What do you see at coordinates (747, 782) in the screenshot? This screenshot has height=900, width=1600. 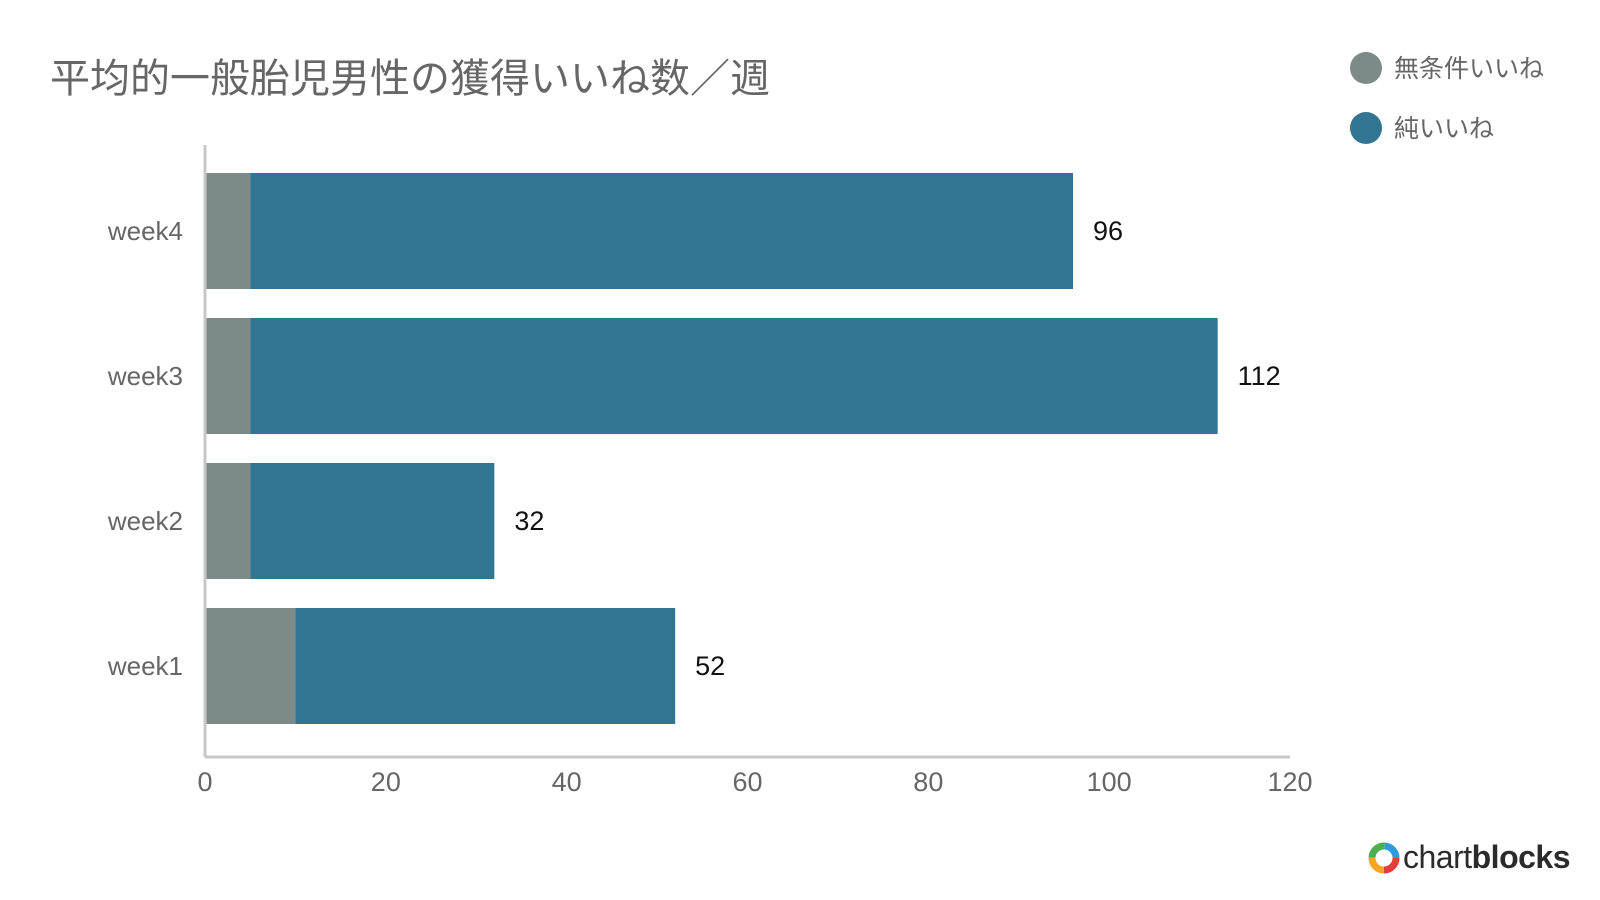 I see `x-tick-label: 60` at bounding box center [747, 782].